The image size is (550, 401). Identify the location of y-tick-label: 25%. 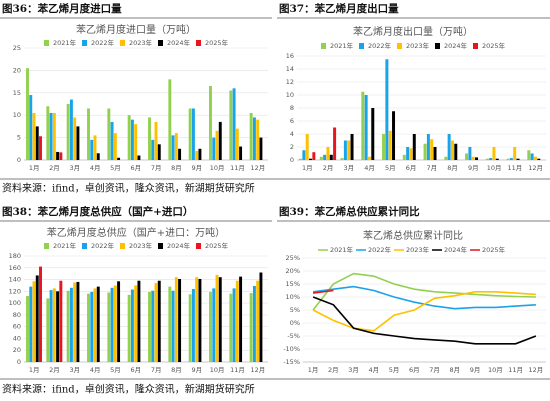
(293, 258).